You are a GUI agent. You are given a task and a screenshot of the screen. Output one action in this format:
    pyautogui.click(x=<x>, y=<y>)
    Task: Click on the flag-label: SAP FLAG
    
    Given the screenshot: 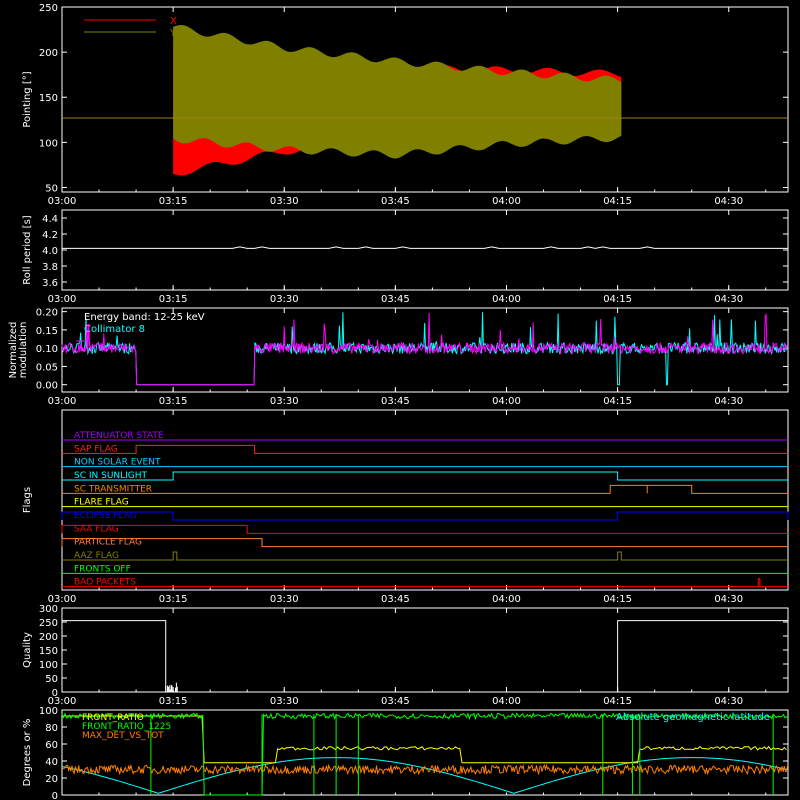 What is the action you would take?
    pyautogui.click(x=96, y=449)
    